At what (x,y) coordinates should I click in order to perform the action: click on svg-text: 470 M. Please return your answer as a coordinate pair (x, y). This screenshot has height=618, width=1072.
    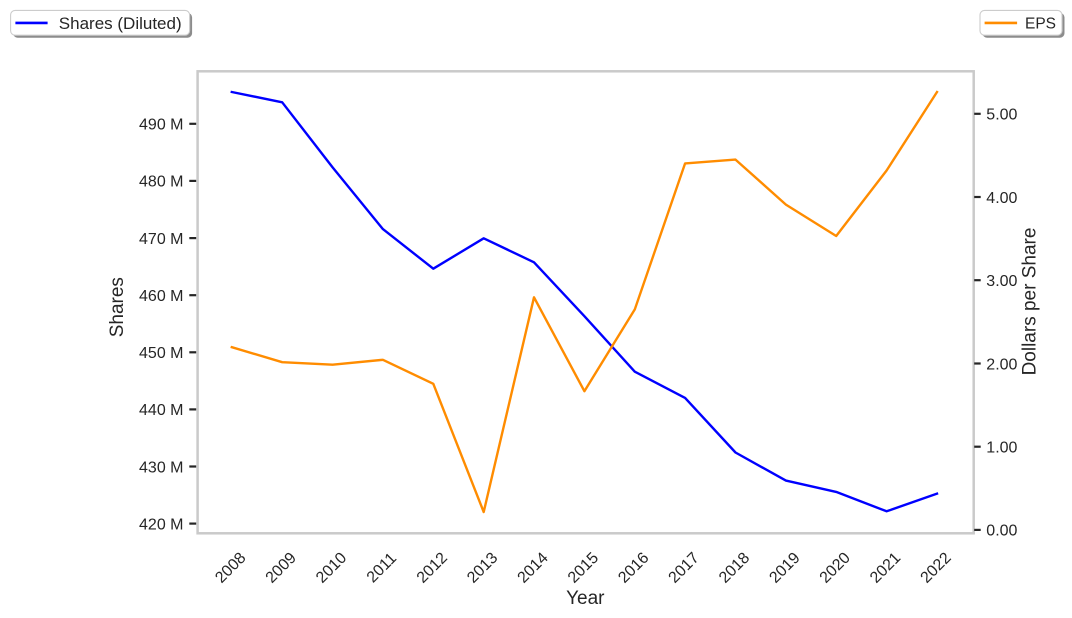
    Looking at the image, I should click on (161, 239).